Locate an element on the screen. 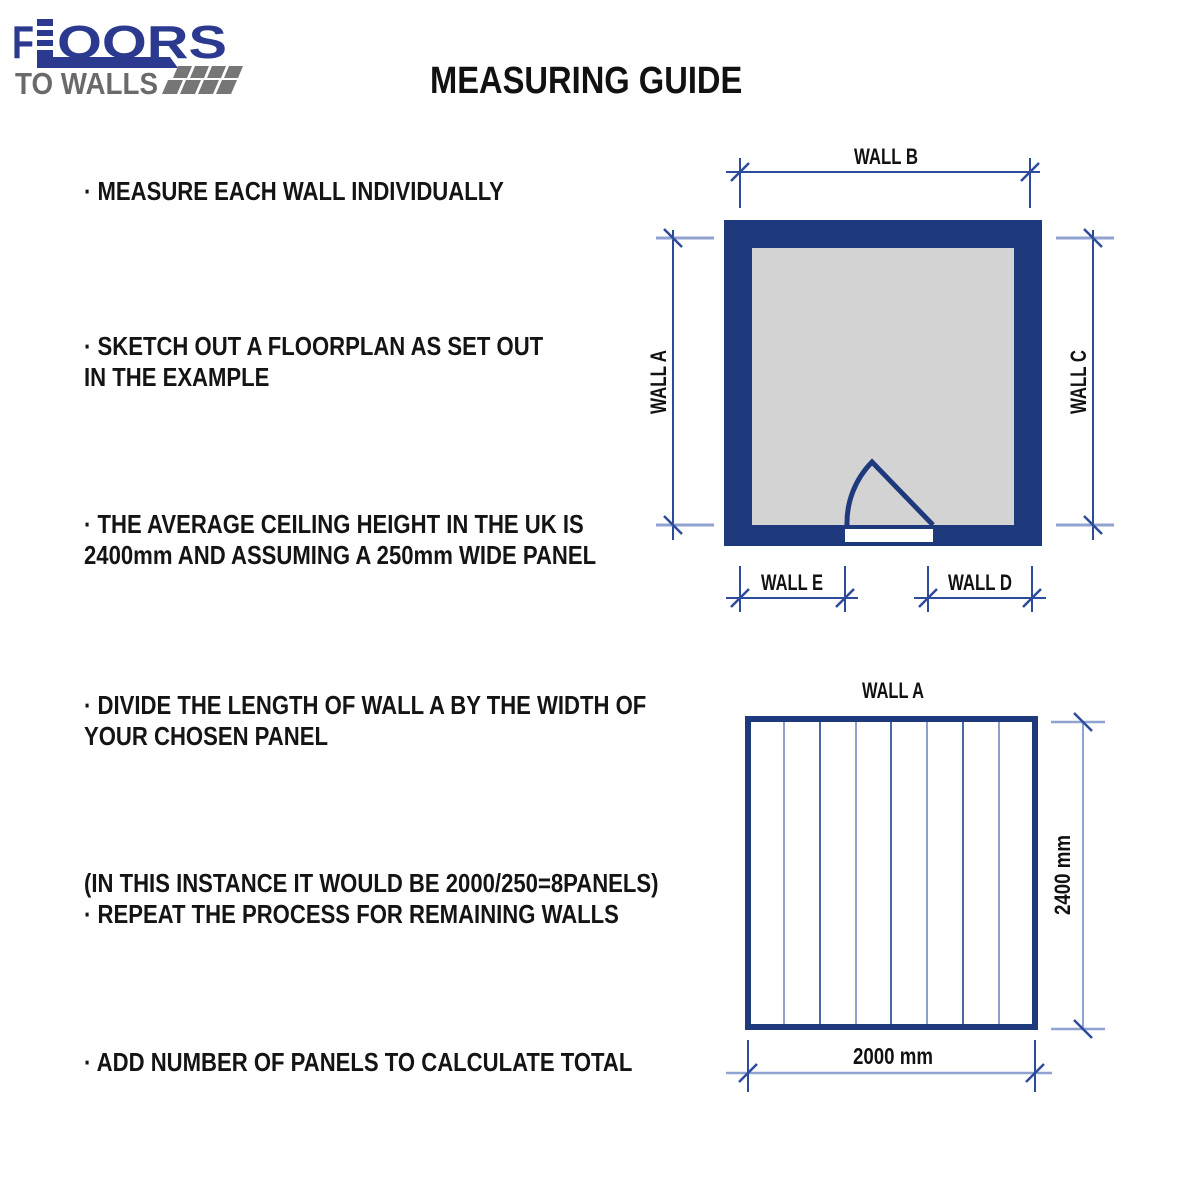 This screenshot has height=1182, width=1182. elevation-title: WALL A is located at coordinates (893, 690).